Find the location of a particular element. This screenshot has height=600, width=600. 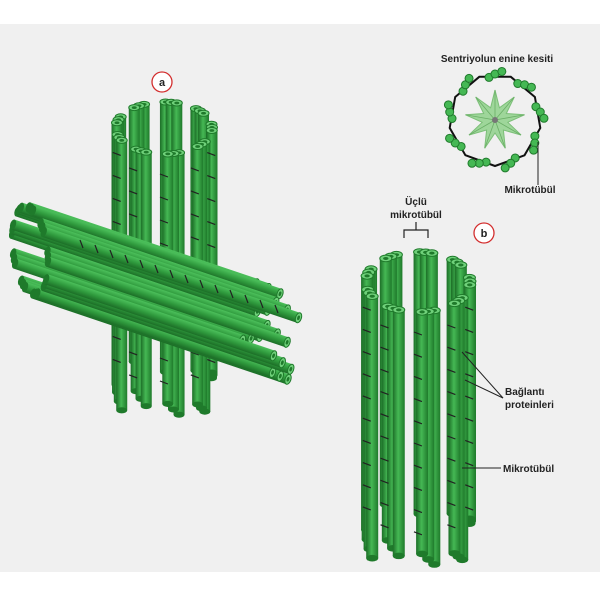

cross-section-microtubule-label: Mikrotübül is located at coordinates (529, 190).